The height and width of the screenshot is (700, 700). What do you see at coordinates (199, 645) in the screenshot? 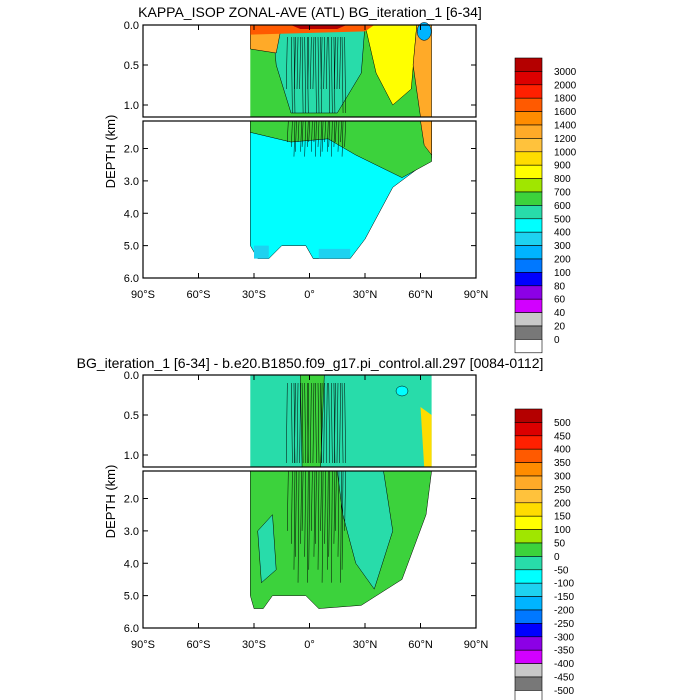
I see `x-tick-label: 60°S` at bounding box center [199, 645].